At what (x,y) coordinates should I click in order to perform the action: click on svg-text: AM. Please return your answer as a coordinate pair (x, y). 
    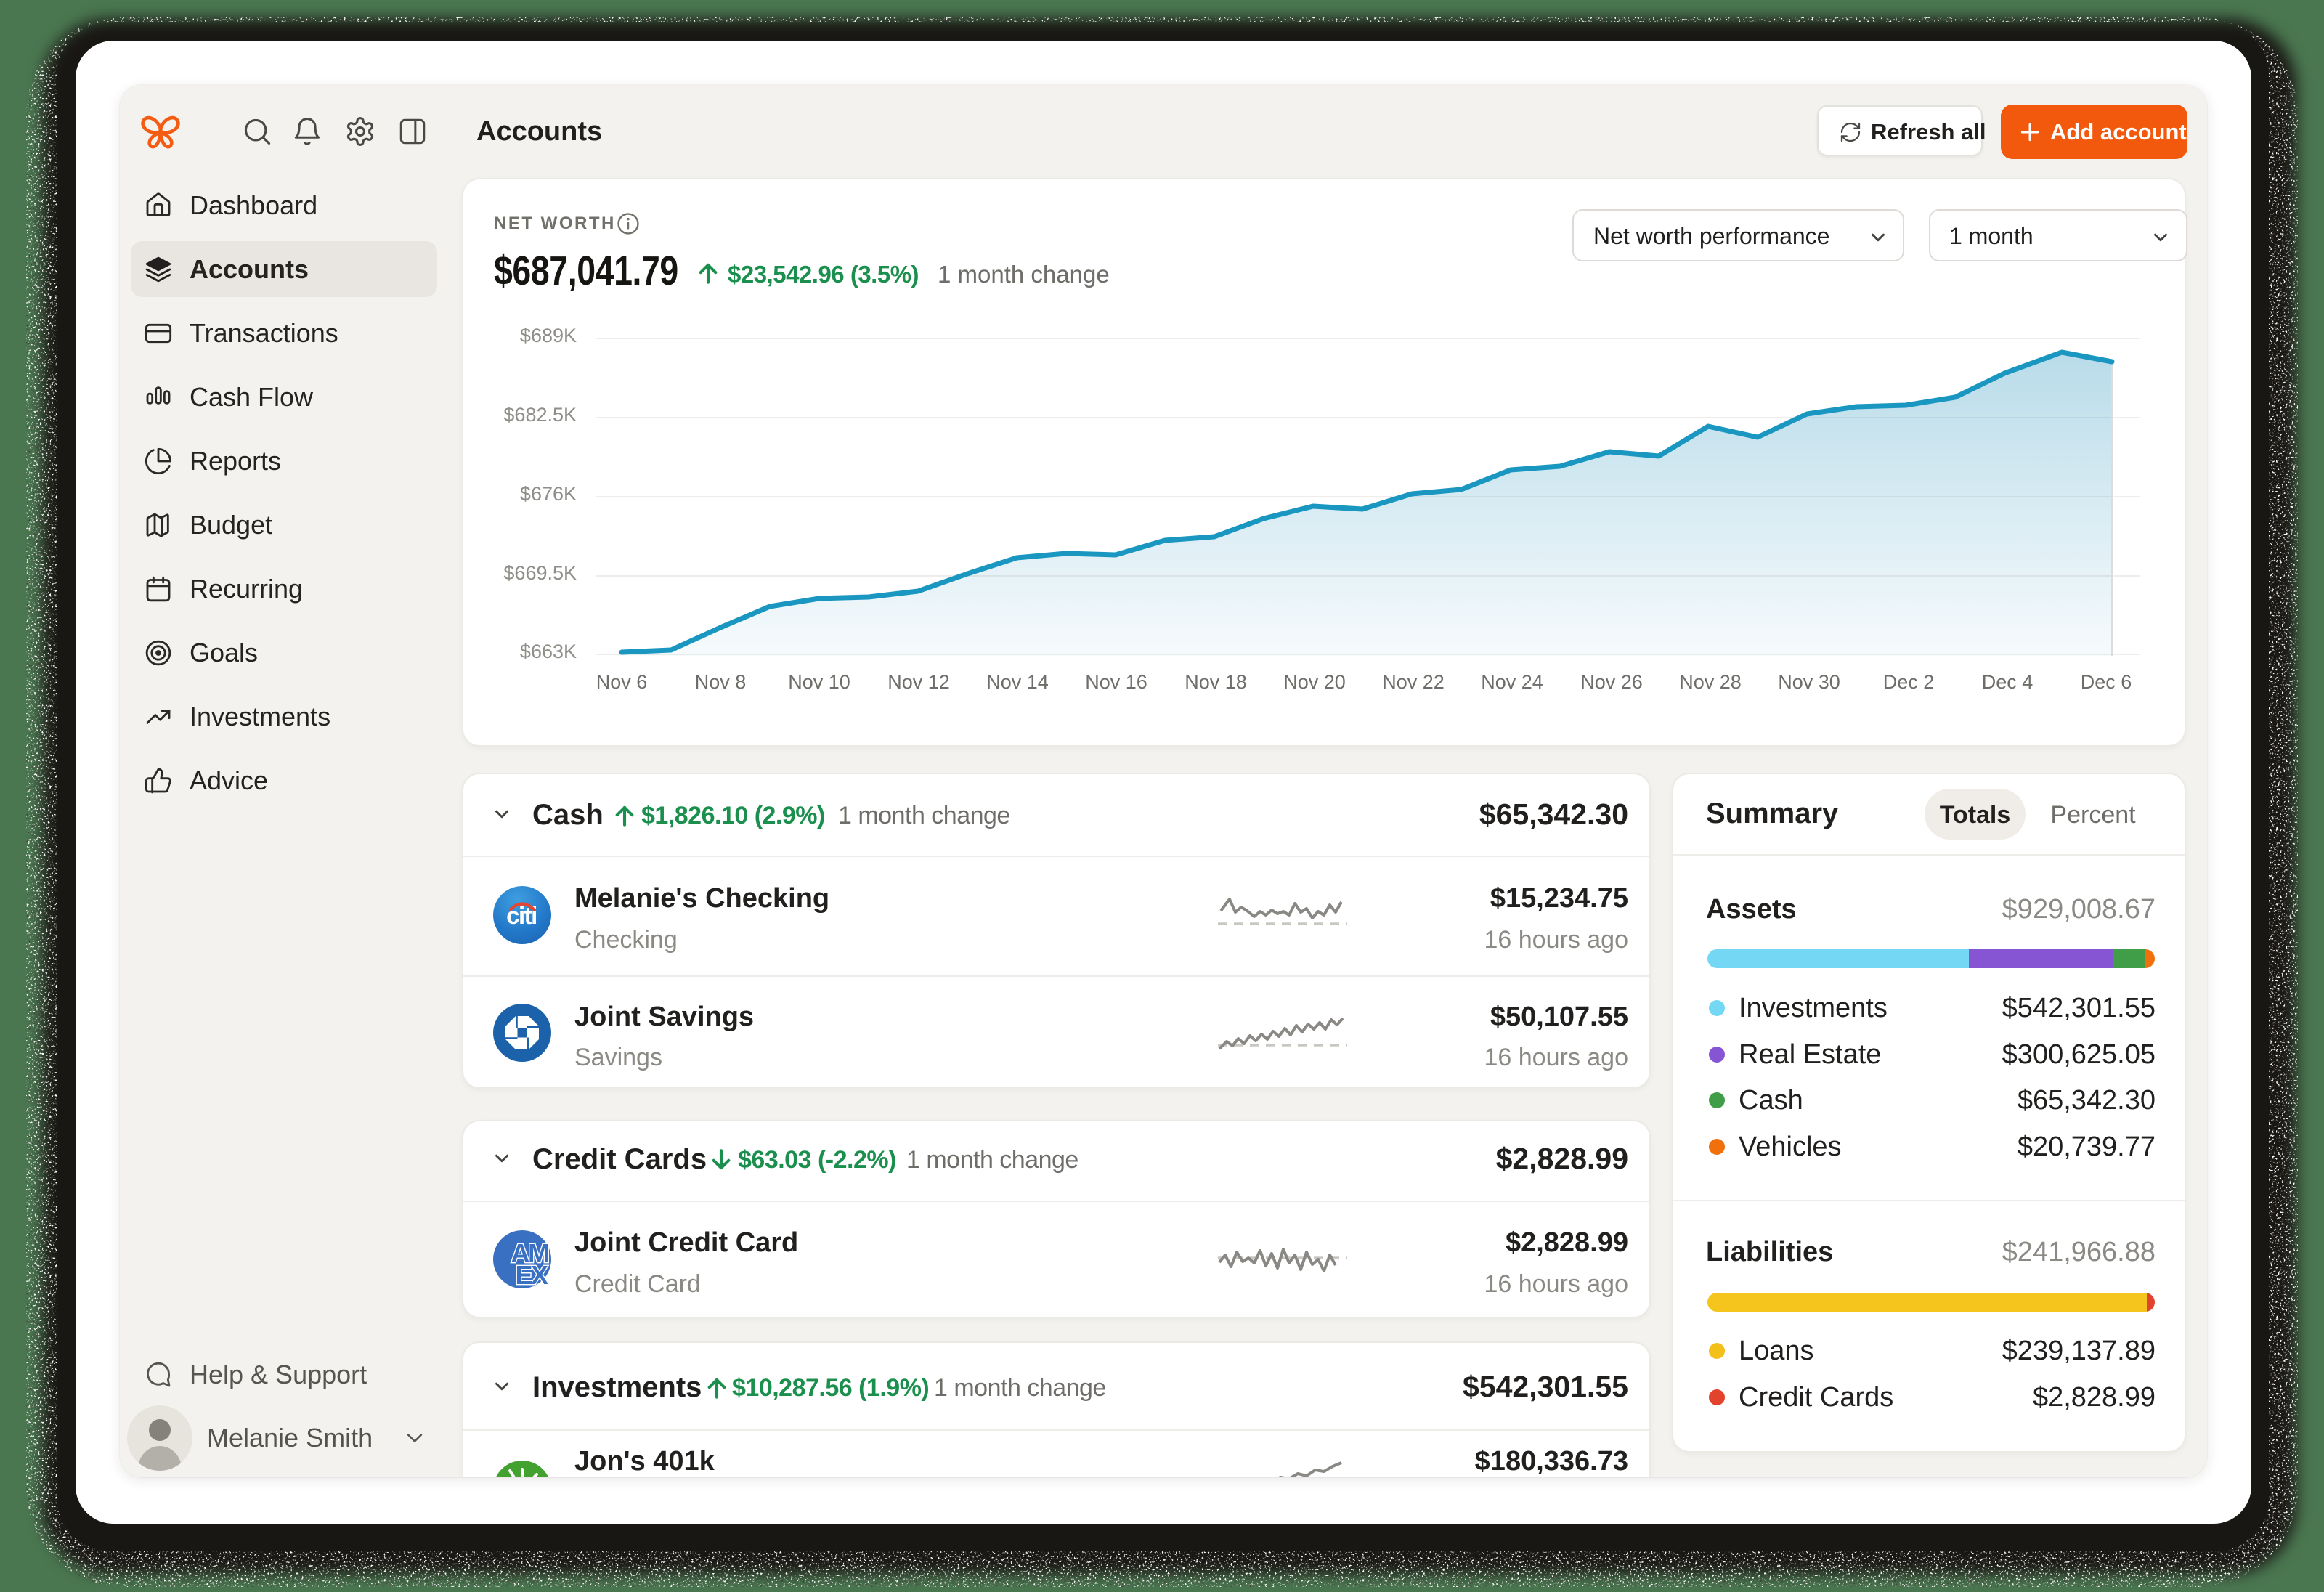
    Looking at the image, I should click on (529, 1253).